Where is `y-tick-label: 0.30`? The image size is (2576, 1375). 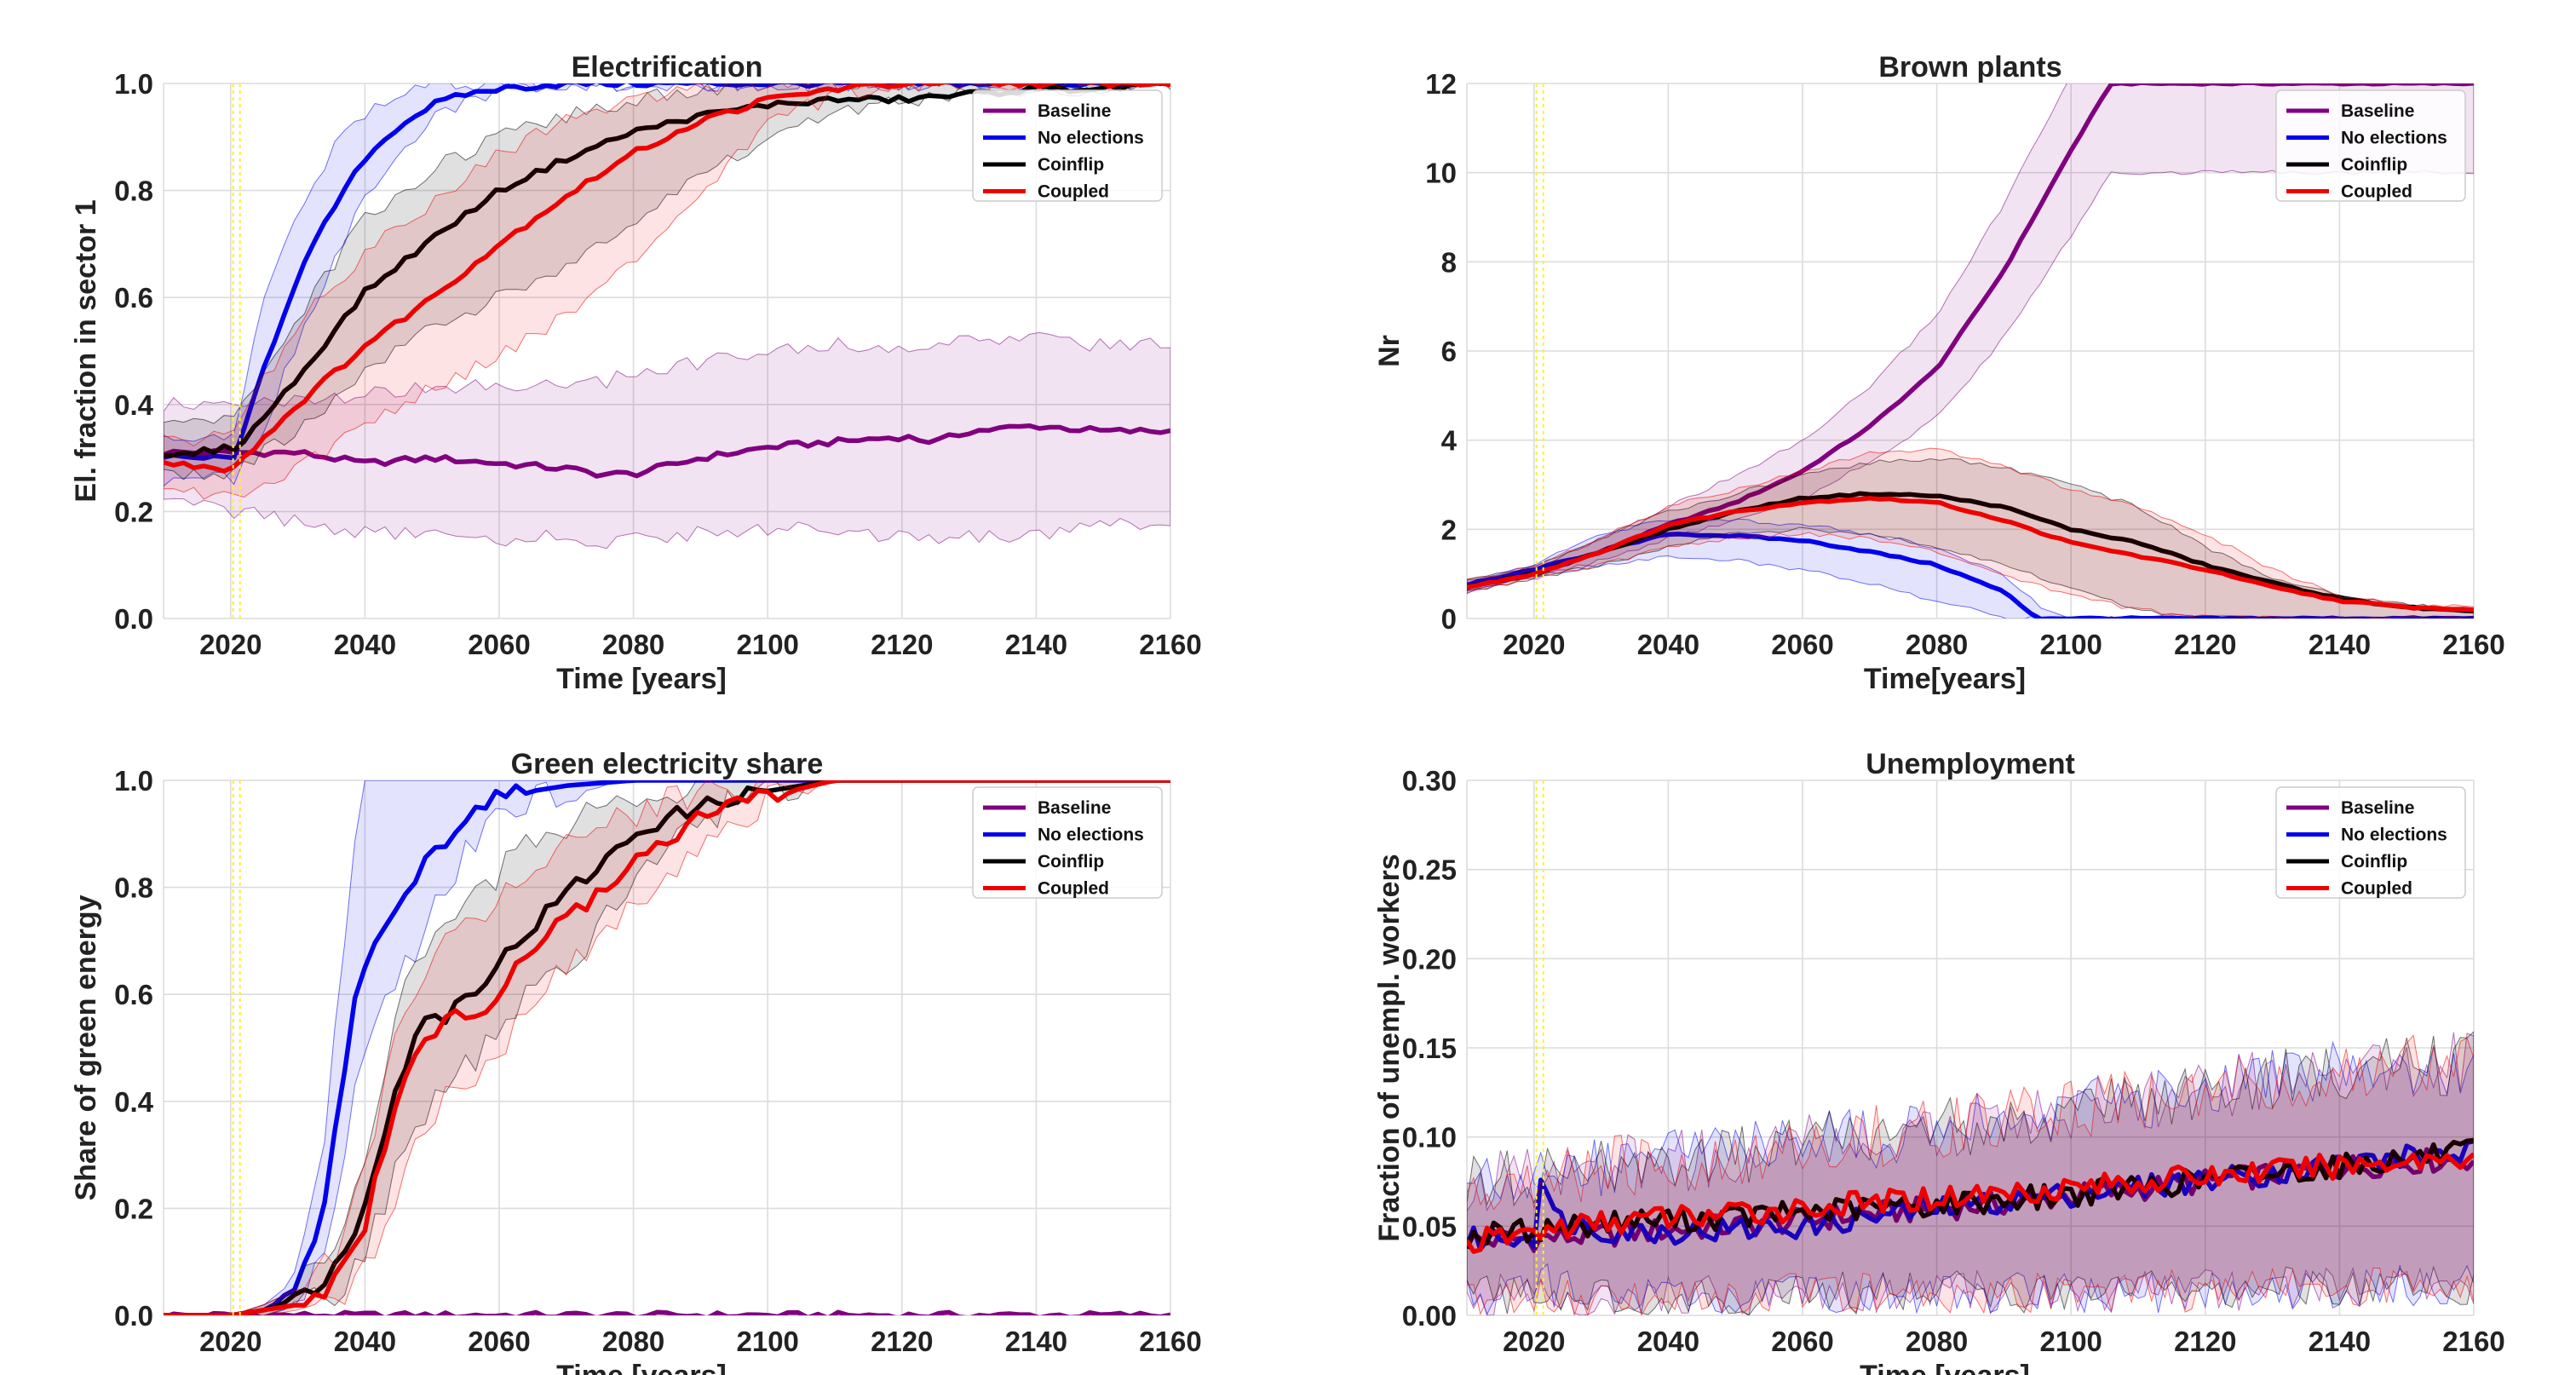 y-tick-label: 0.30 is located at coordinates (1429, 781).